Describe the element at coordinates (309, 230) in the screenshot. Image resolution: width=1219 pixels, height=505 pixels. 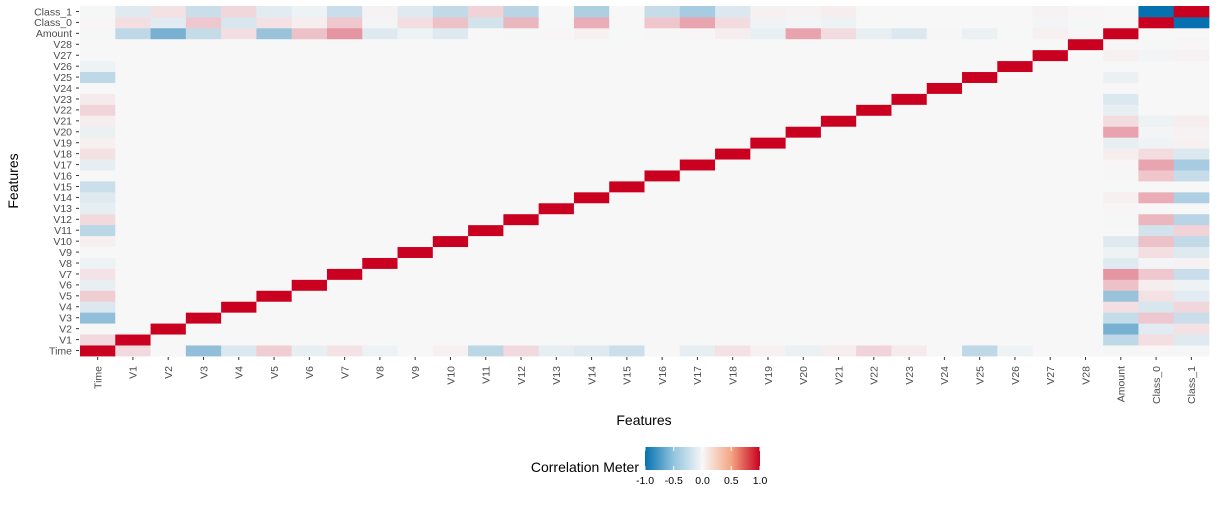
I see `heatmap-cell-v6-v11` at that location.